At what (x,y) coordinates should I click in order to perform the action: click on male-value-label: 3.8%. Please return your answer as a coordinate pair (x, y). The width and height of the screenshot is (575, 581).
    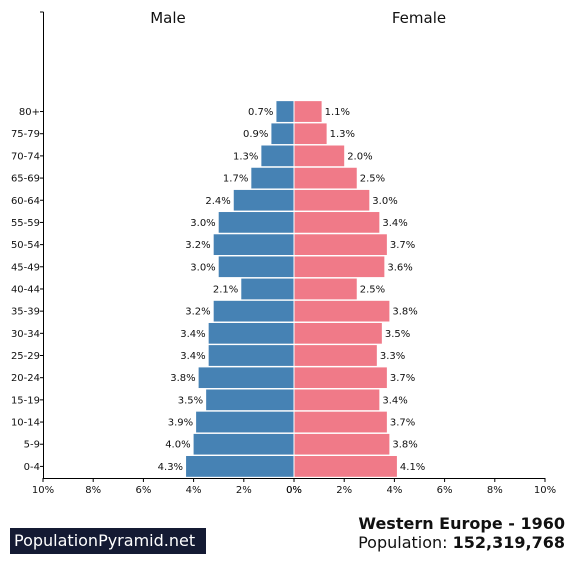
    Looking at the image, I should click on (182, 378).